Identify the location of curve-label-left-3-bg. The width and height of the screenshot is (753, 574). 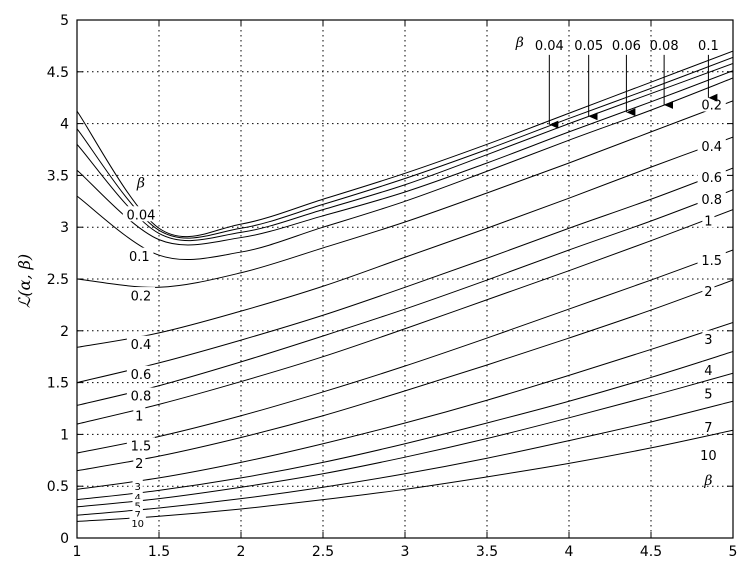
(137, 485).